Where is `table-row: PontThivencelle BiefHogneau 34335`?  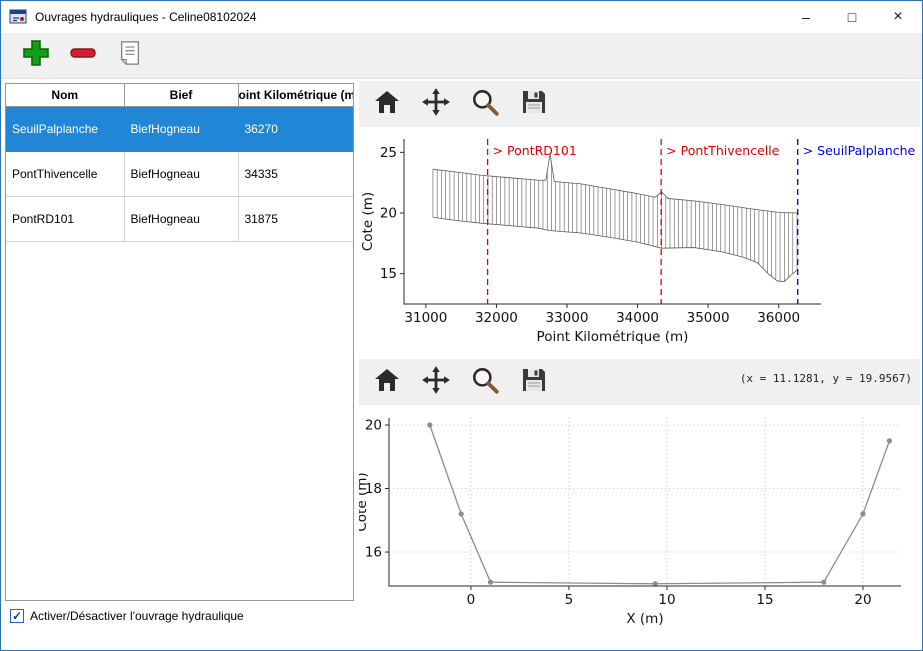
table-row: PontThivencelle BiefHogneau 34335 is located at coordinates (179, 174).